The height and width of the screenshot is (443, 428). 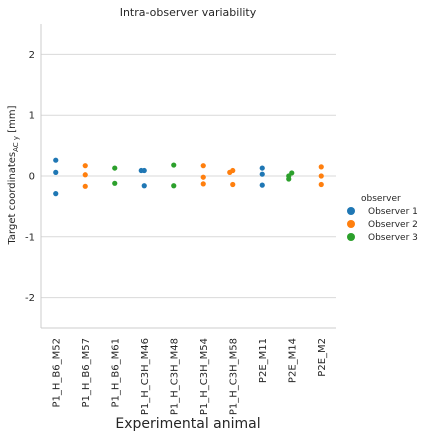 I want to click on y-axis-label-main: Target coordinates, so click(x=12, y=199).